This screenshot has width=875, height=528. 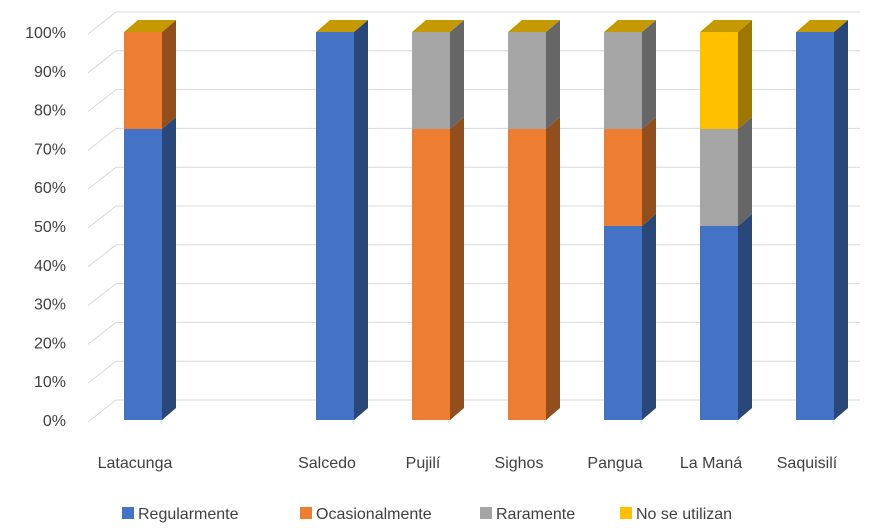 I want to click on legend-entry: Raramente, so click(x=527, y=514).